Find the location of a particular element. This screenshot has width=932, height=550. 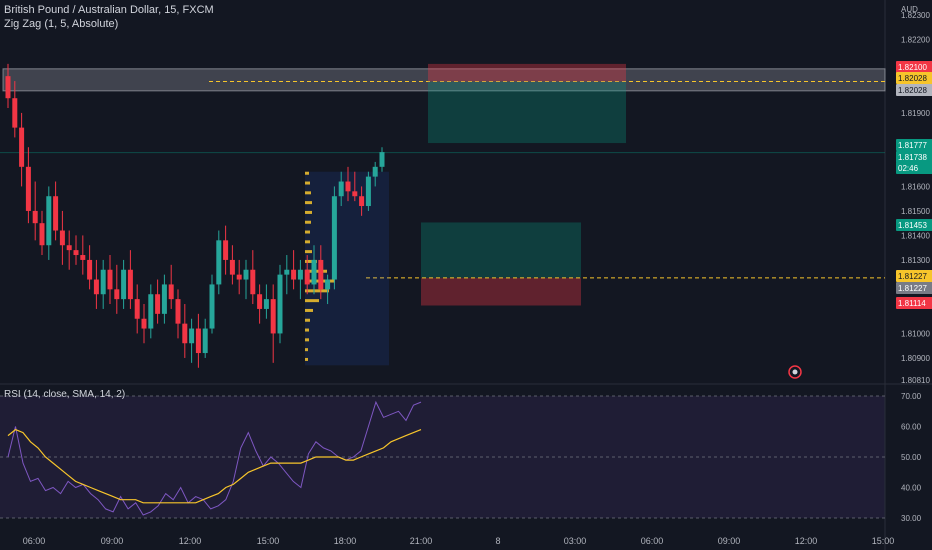

price-tick: 1.81400 is located at coordinates (915, 235).